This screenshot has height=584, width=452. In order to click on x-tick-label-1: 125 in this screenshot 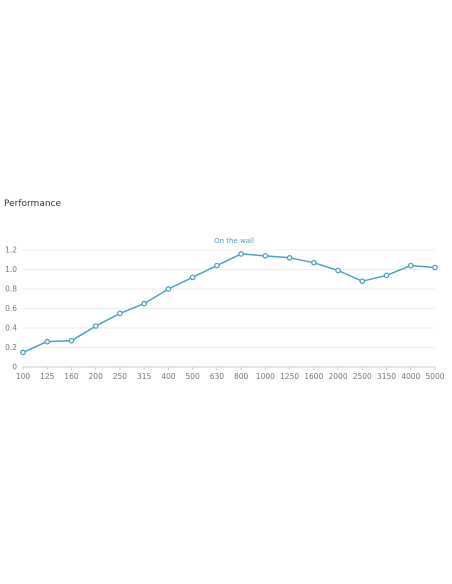, I will do `click(47, 376)`.